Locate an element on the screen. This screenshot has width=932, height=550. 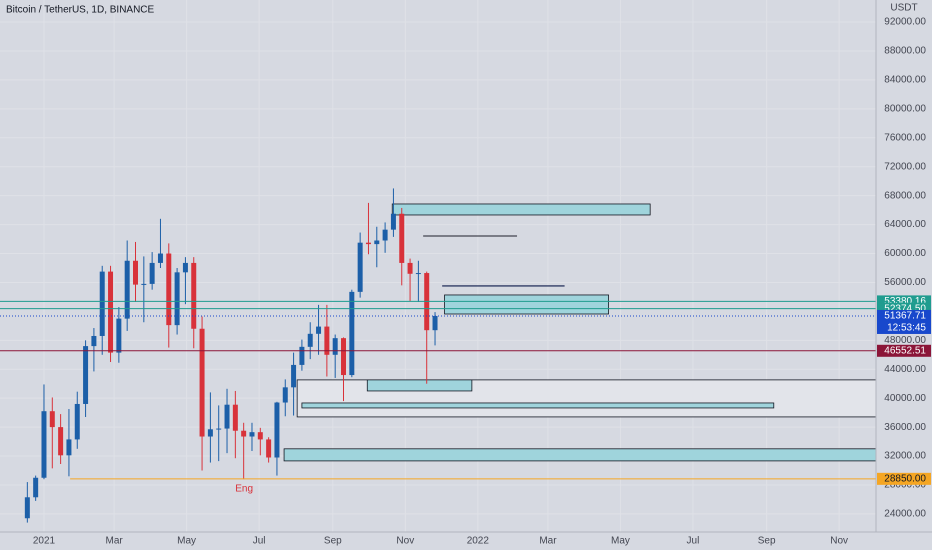
y-tick-label: 28000.00 is located at coordinates (905, 485).